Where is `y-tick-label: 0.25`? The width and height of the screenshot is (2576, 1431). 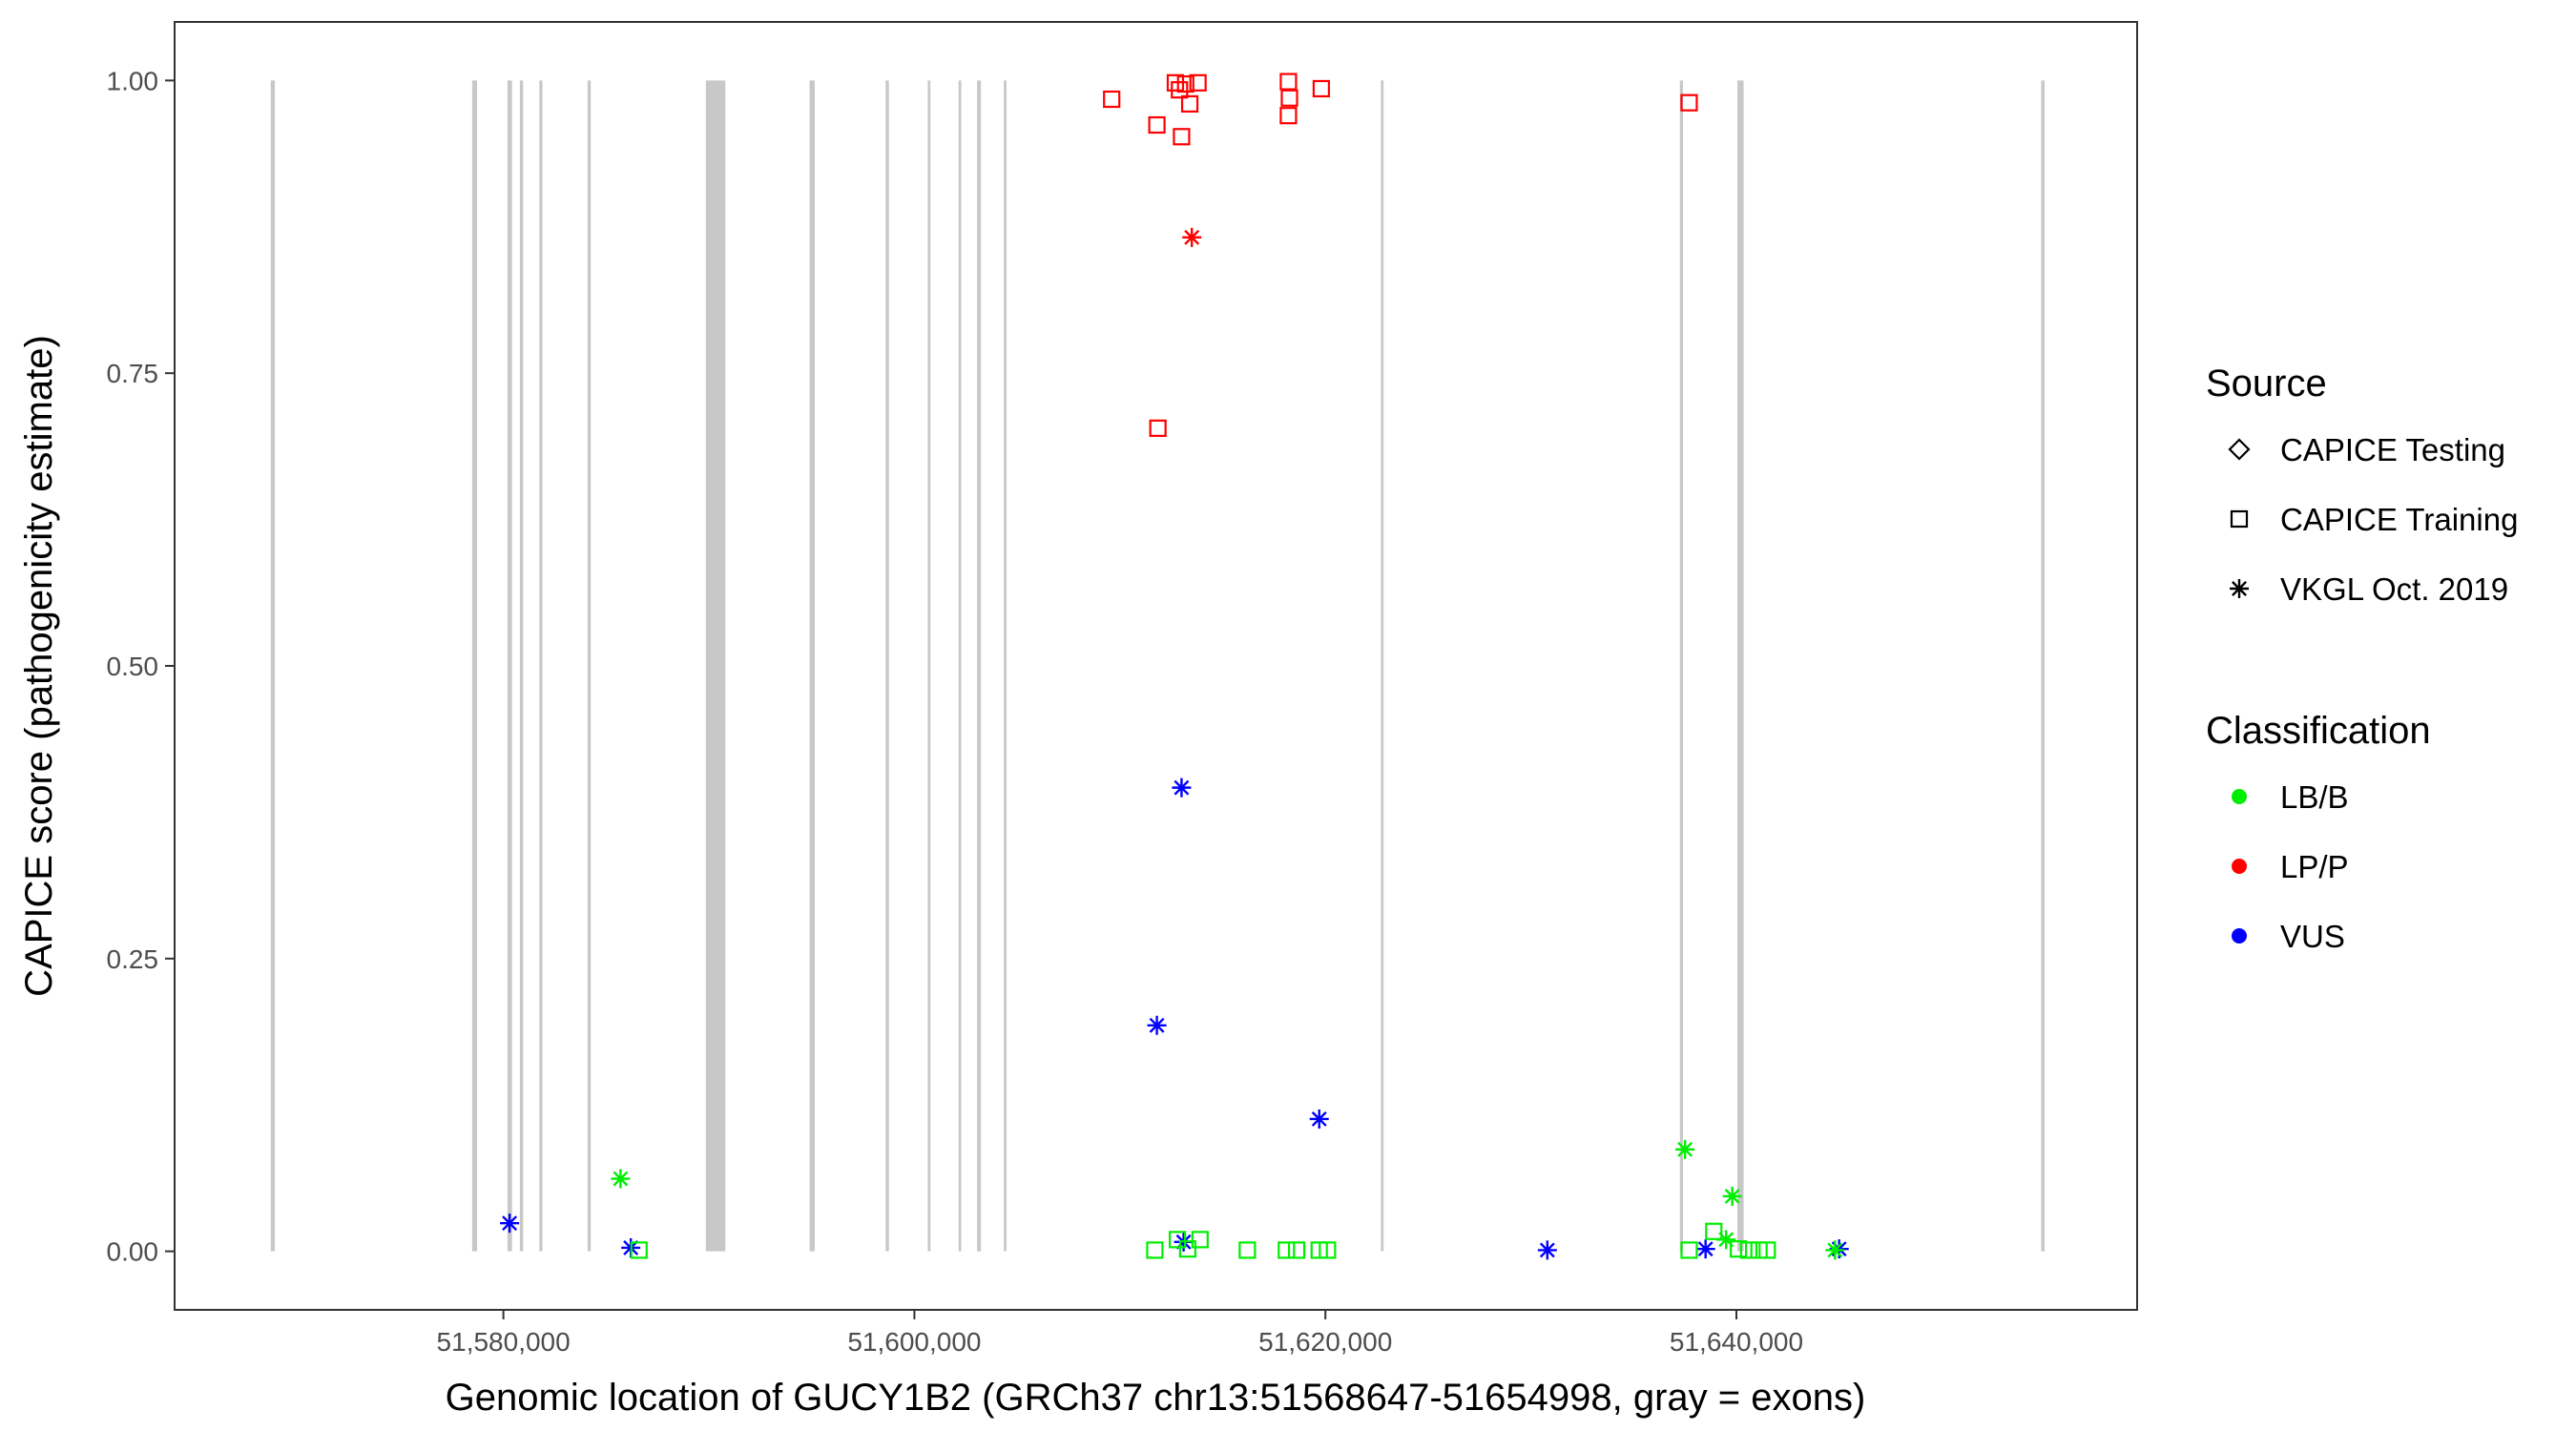 y-tick-label: 0.25 is located at coordinates (133, 959).